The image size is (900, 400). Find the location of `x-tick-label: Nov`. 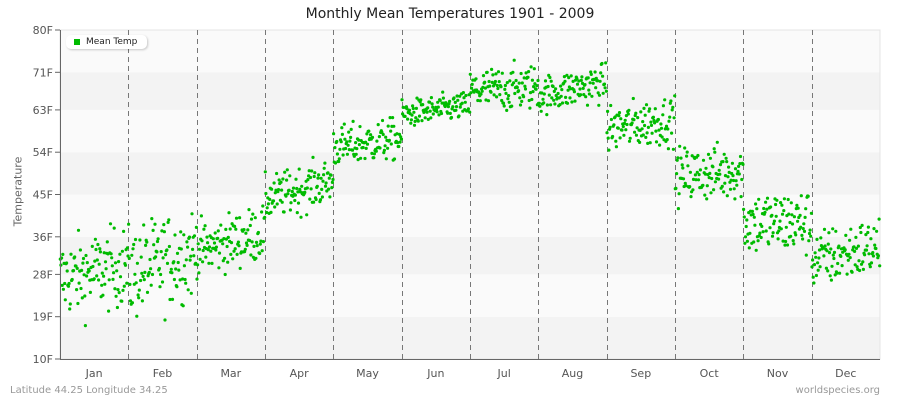

x-tick-label: Nov is located at coordinates (778, 373).